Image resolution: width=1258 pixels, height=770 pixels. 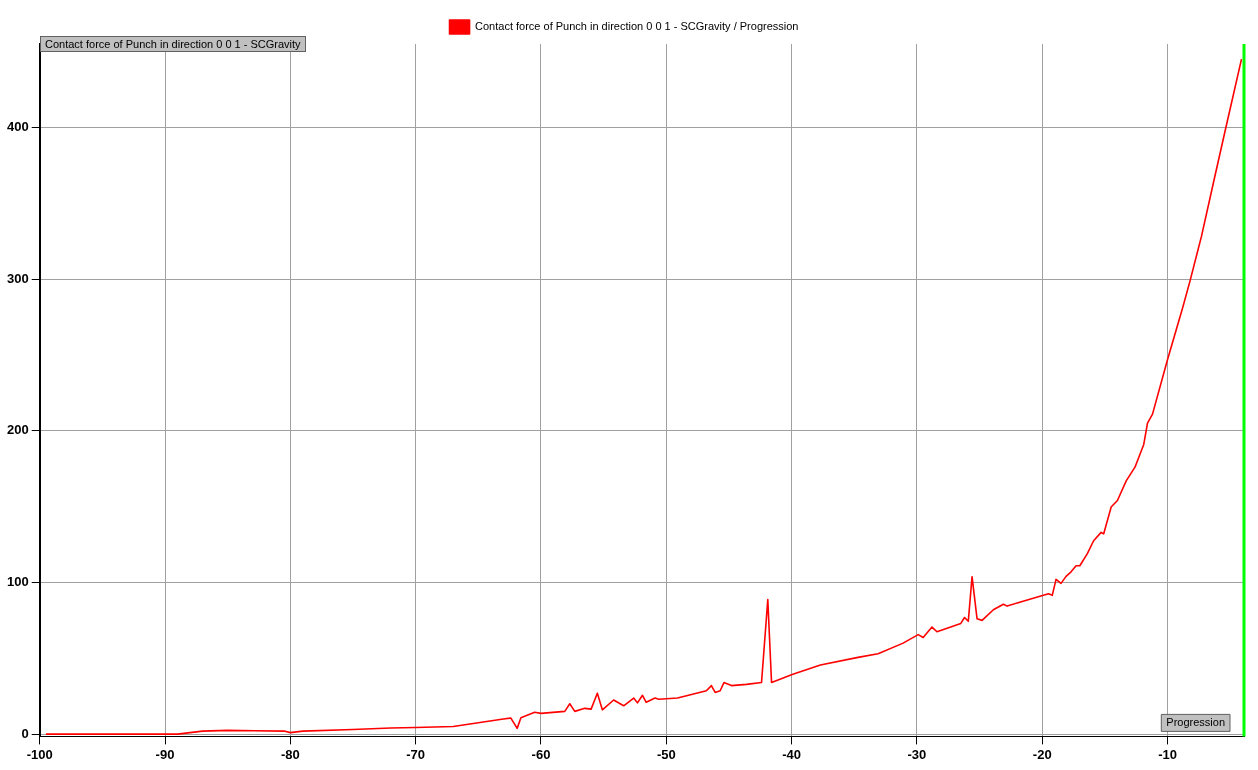 What do you see at coordinates (39, 754) in the screenshot?
I see `x-tick-label: -100` at bounding box center [39, 754].